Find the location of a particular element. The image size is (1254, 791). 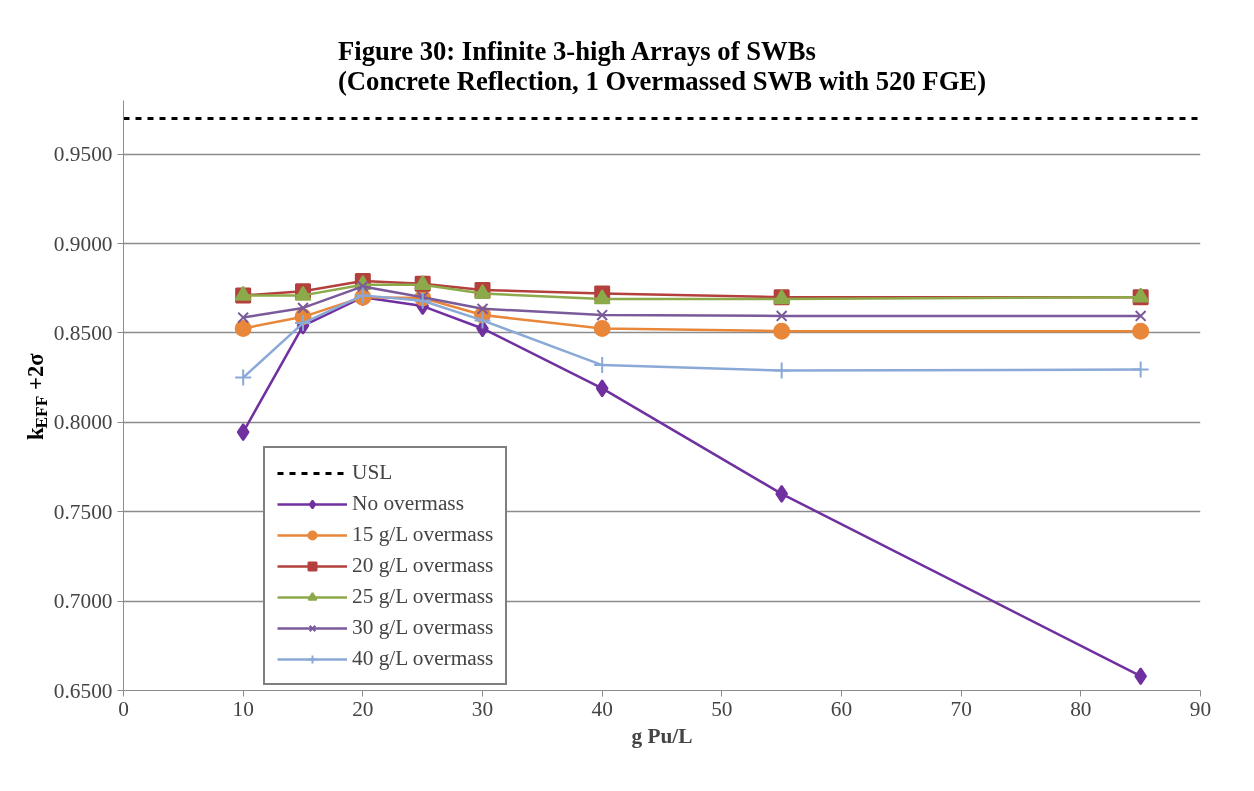

x-tick-label: 90 is located at coordinates (1200, 708).